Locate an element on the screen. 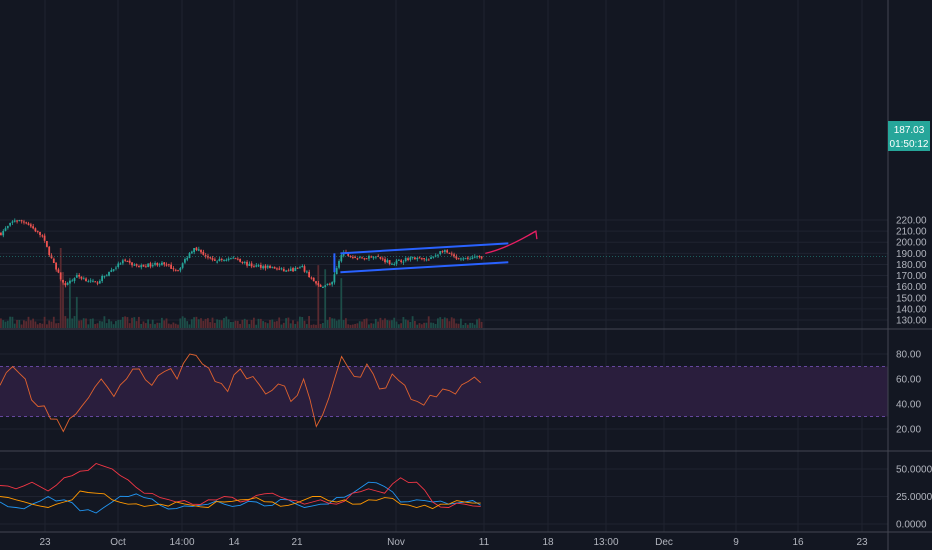  time-tick-label: Nov is located at coordinates (396, 542).